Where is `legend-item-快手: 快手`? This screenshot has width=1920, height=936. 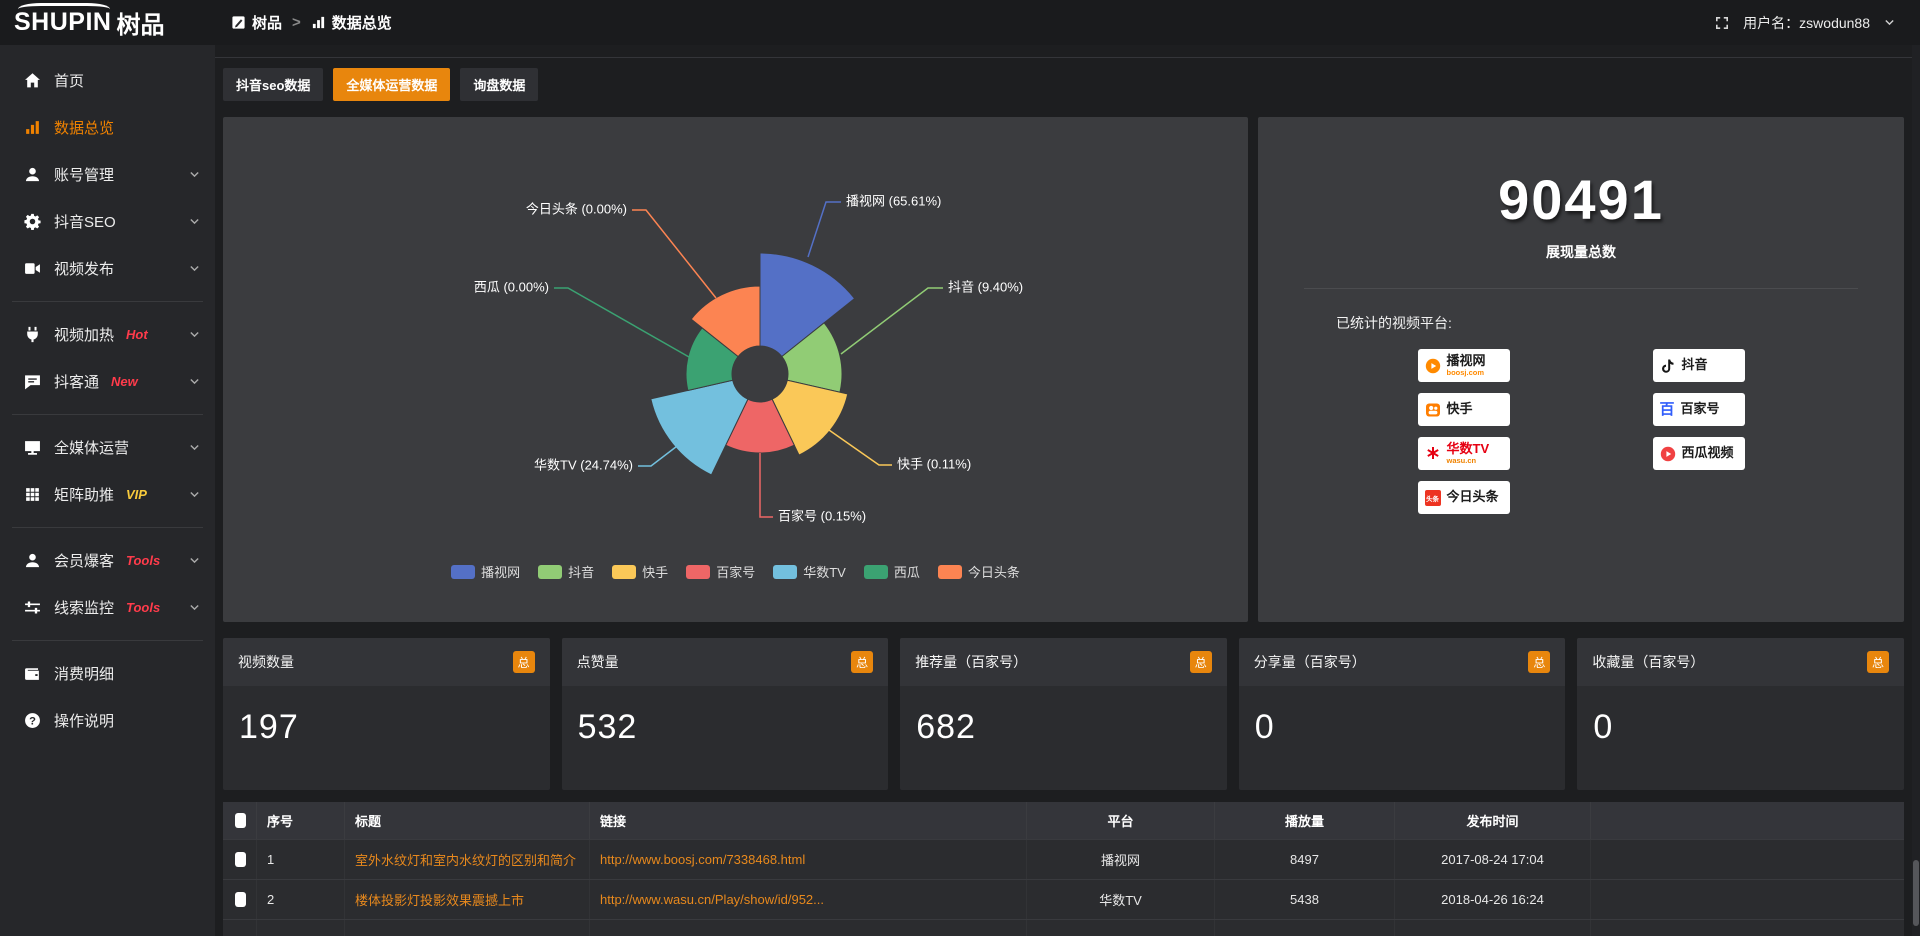 legend-item-快手: 快手 is located at coordinates (640, 571).